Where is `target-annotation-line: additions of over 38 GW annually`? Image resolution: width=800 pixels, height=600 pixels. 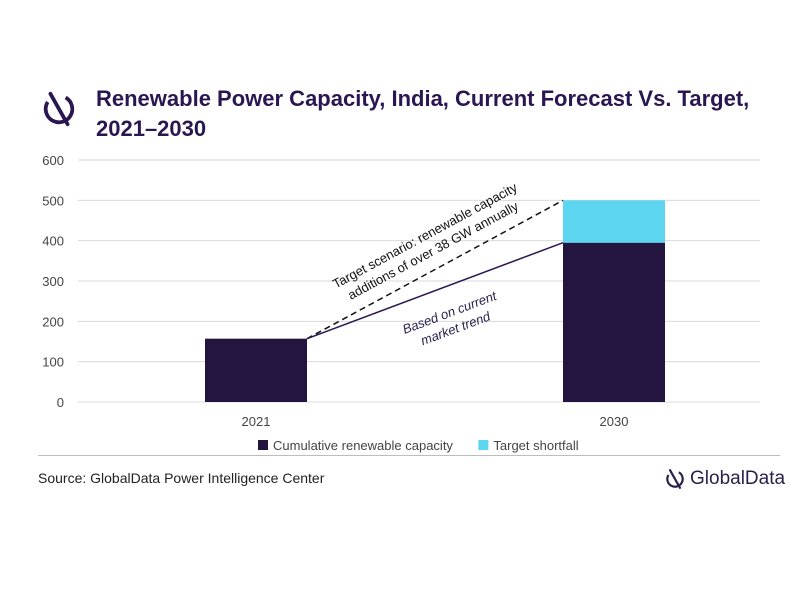 target-annotation-line: additions of over 38 GW annually is located at coordinates (433, 250).